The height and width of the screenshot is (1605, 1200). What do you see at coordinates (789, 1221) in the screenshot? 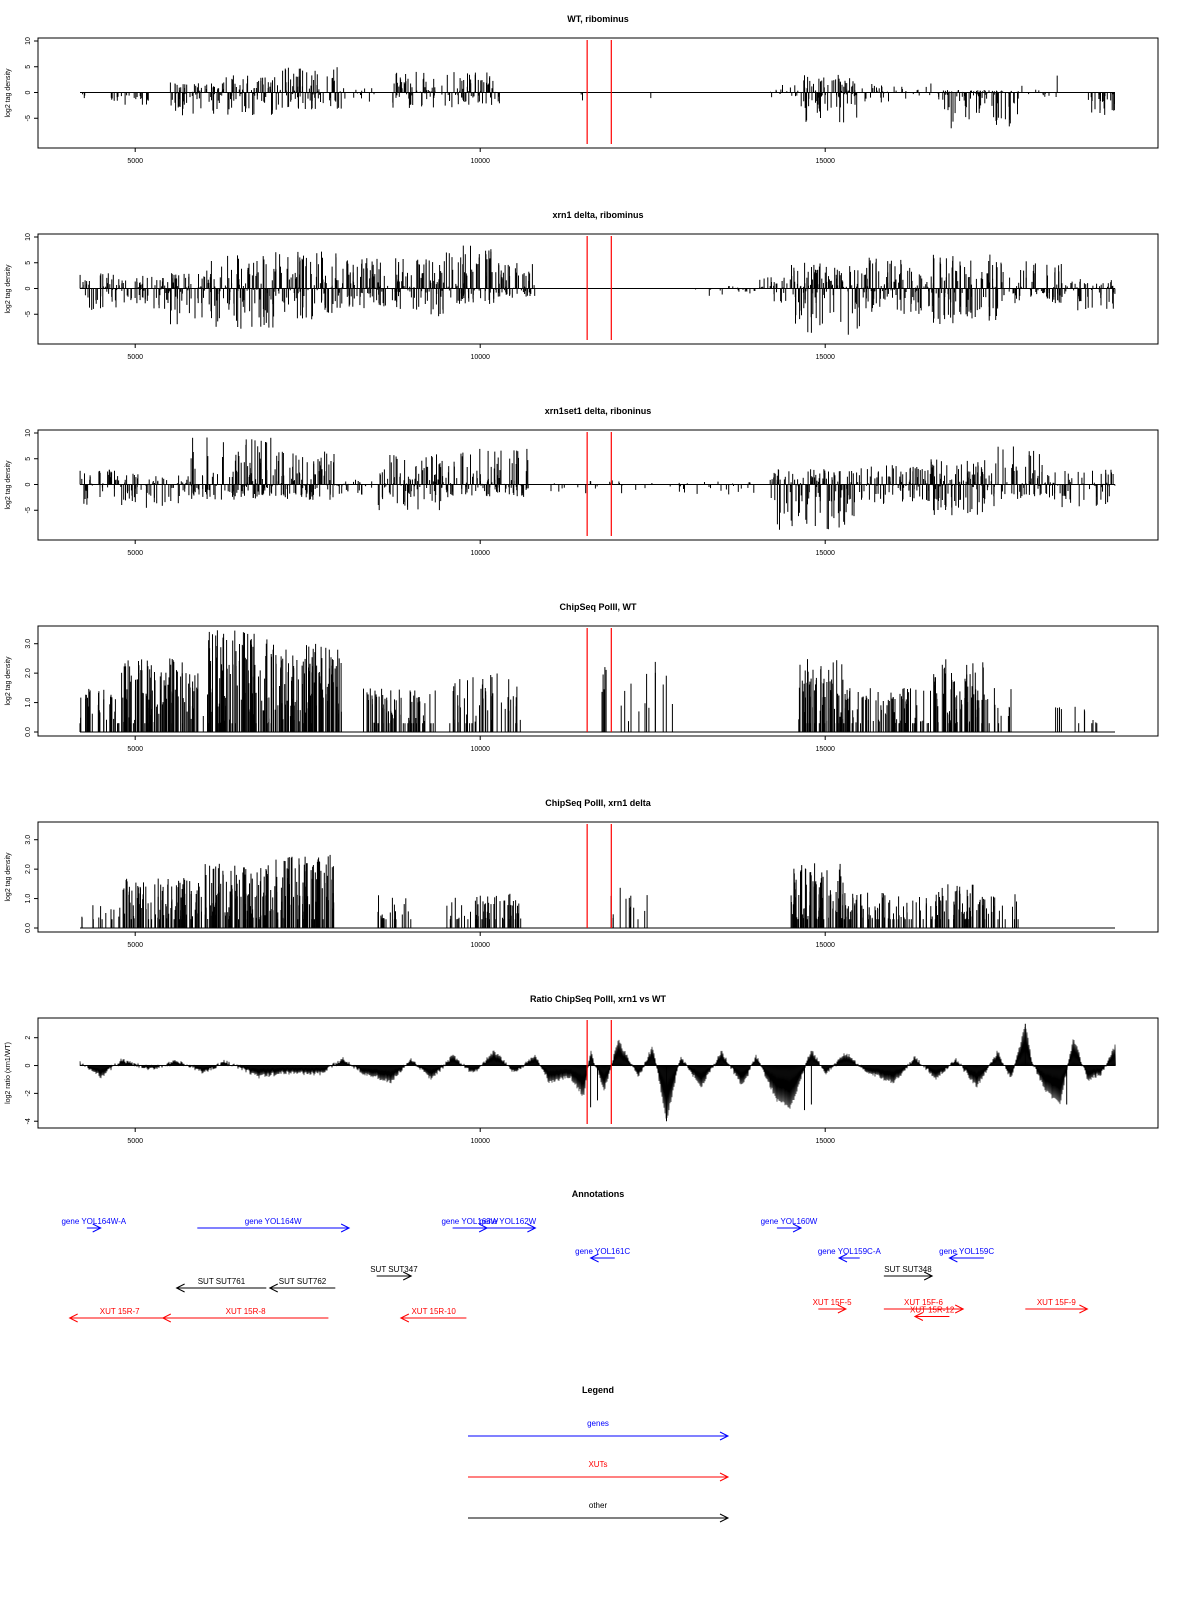
I see `annotation-label: gene YOL160W` at bounding box center [789, 1221].